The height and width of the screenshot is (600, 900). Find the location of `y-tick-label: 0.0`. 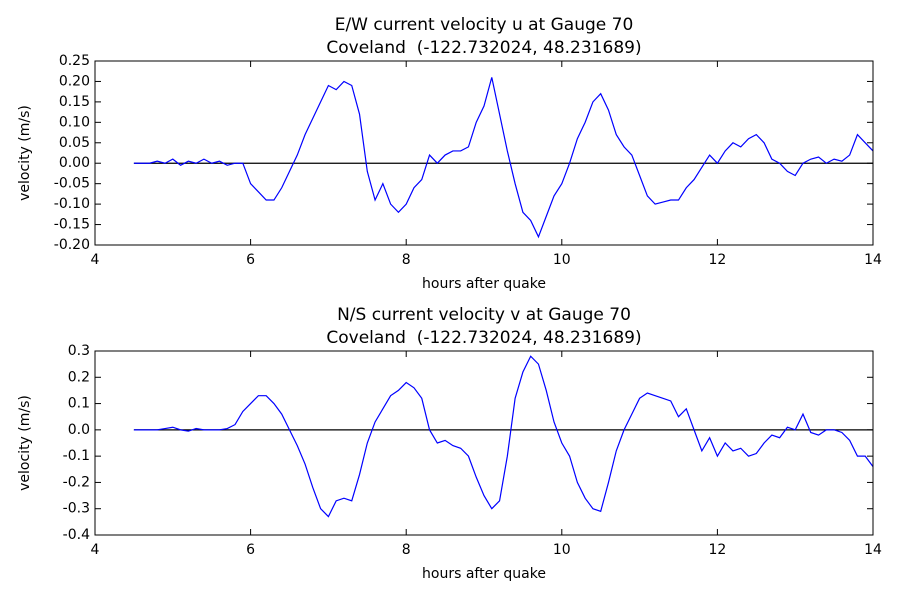

y-tick-label: 0.0 is located at coordinates (79, 430).